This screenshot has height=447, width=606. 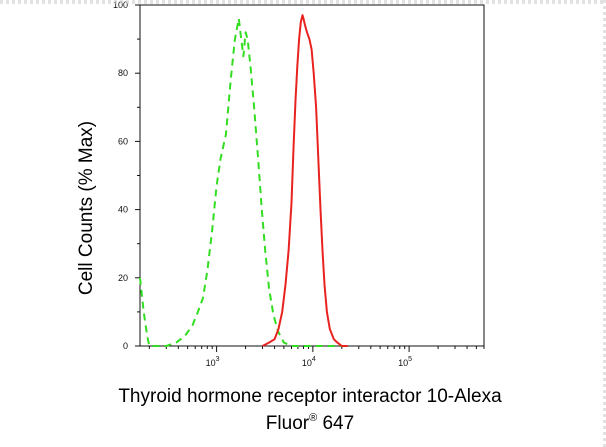 What do you see at coordinates (123, 73) in the screenshot?
I see `y-tick-label: 80` at bounding box center [123, 73].